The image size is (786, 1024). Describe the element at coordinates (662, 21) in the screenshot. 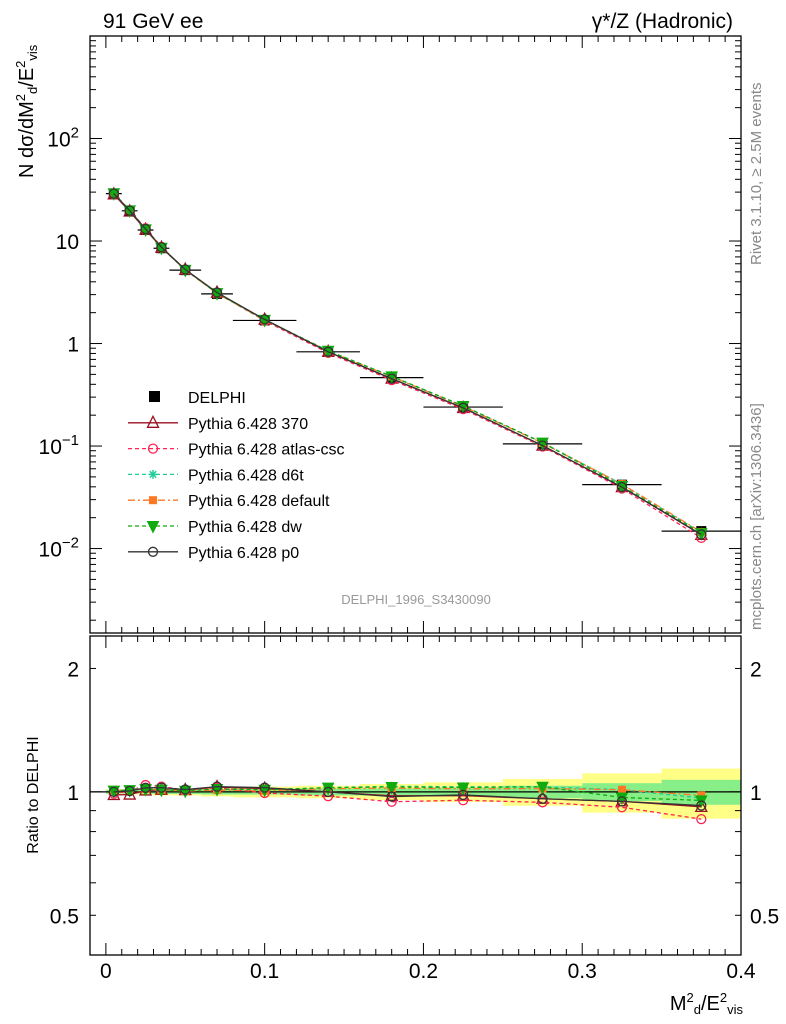

I see `process-title: γ*/Z (Hadronic)` at that location.